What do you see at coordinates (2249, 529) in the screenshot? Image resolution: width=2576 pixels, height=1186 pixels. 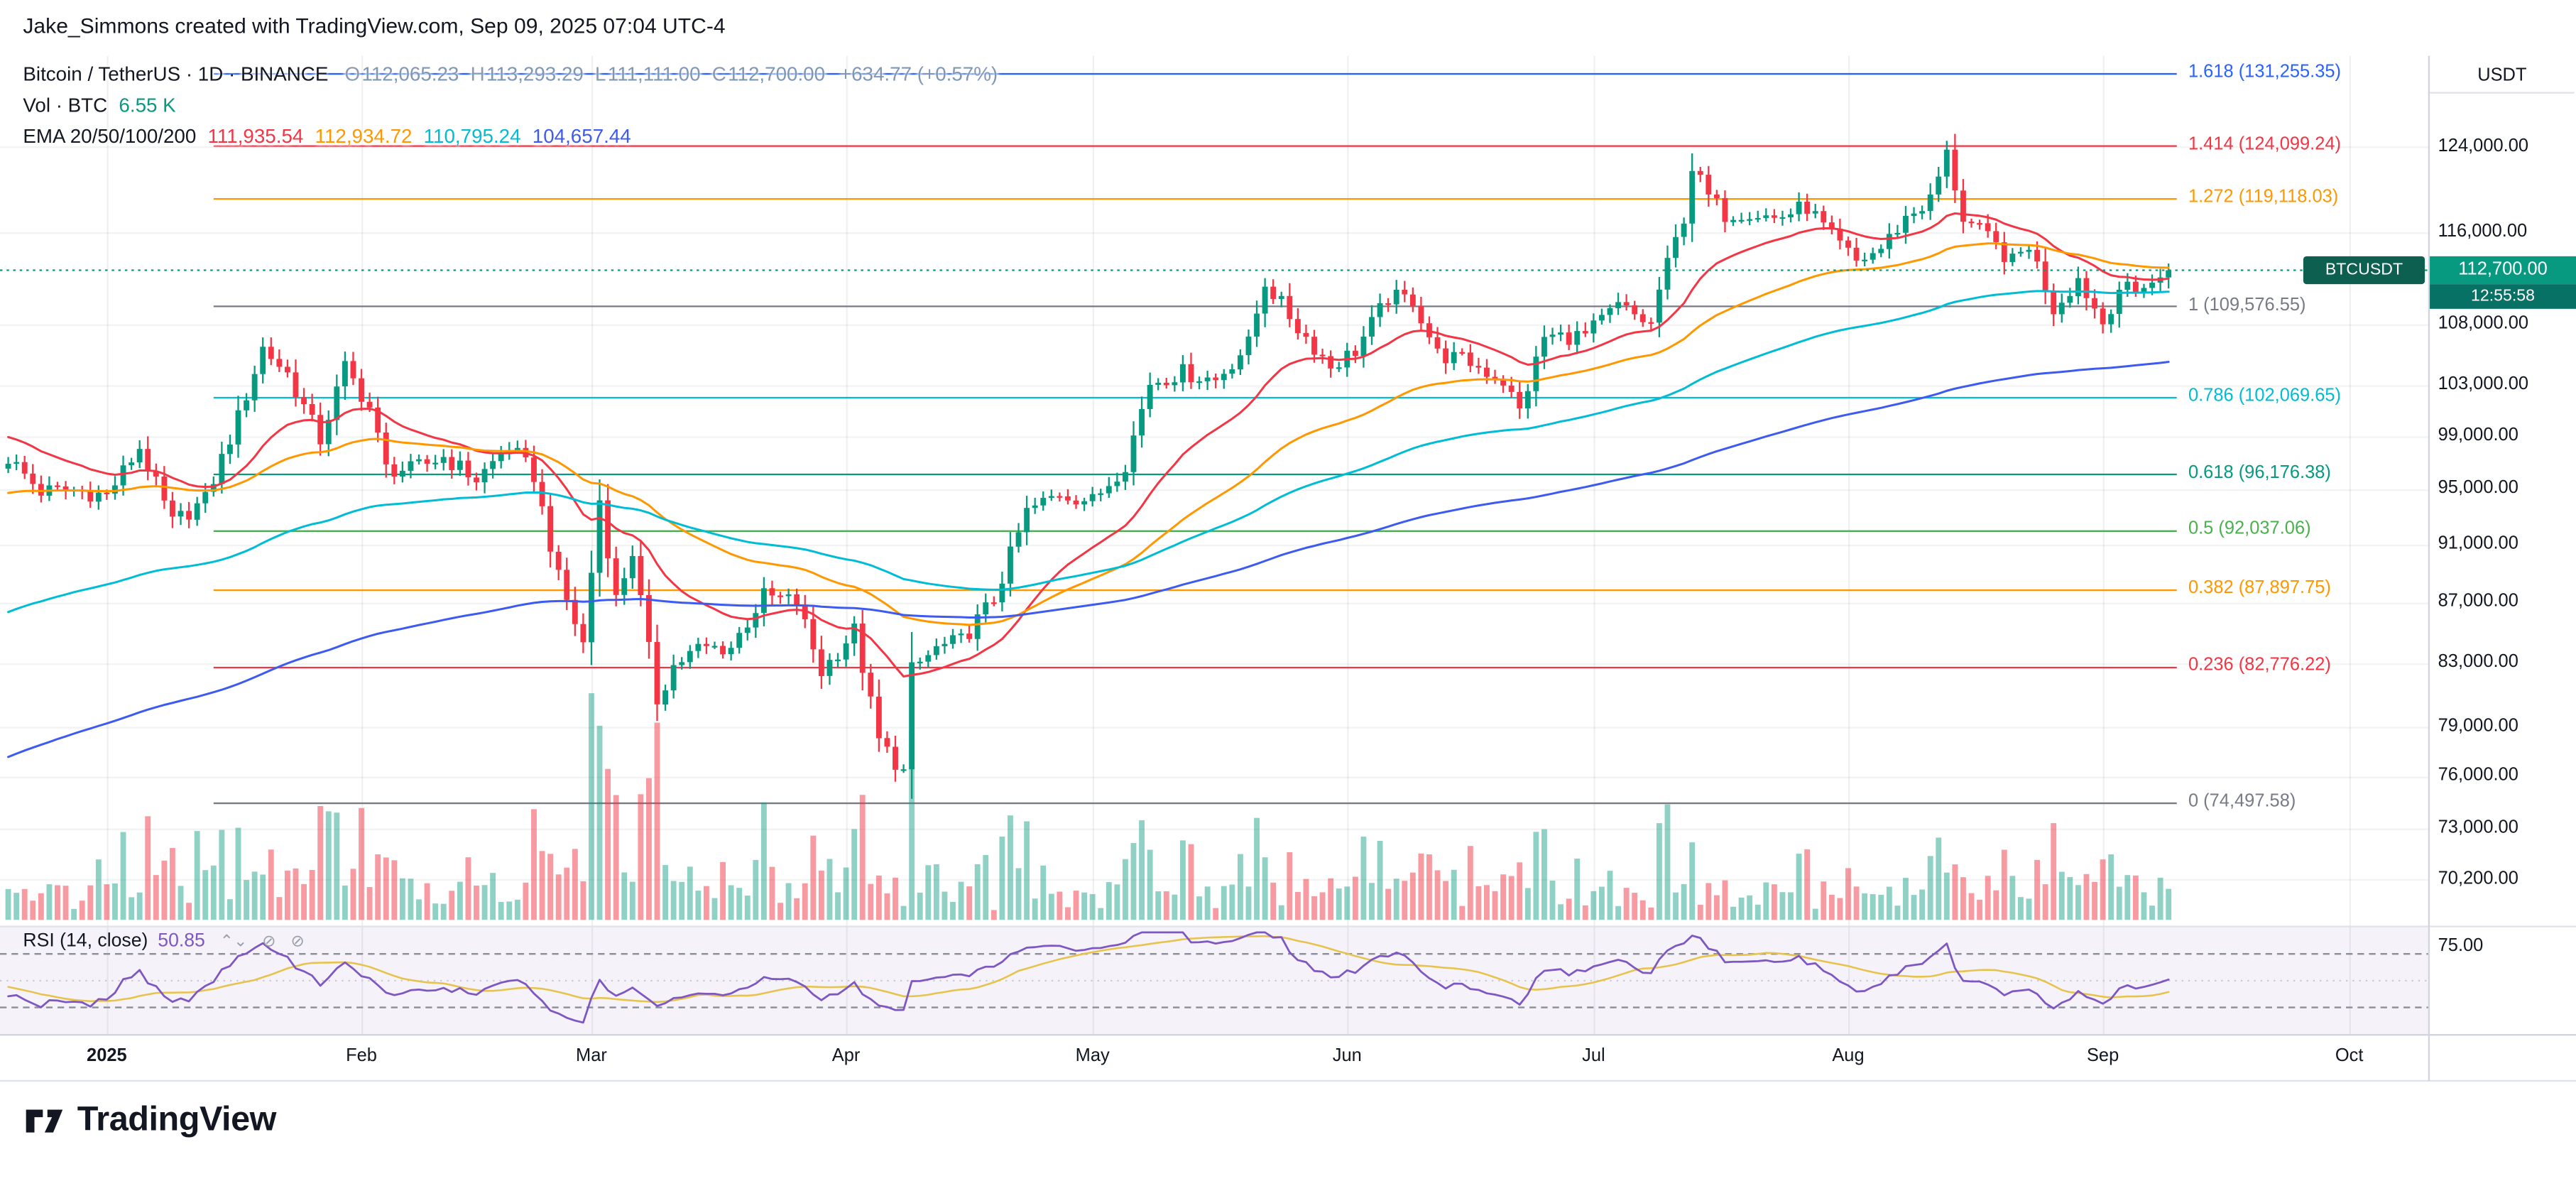 I see `fib-level-label: 0.5 (92,037.06)` at bounding box center [2249, 529].